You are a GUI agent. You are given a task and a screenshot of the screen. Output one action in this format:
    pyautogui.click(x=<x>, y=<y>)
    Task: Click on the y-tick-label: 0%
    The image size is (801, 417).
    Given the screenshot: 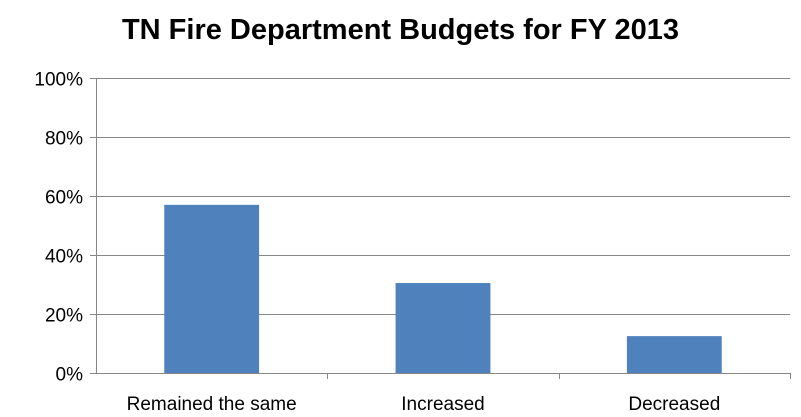 What is the action you would take?
    pyautogui.click(x=70, y=375)
    